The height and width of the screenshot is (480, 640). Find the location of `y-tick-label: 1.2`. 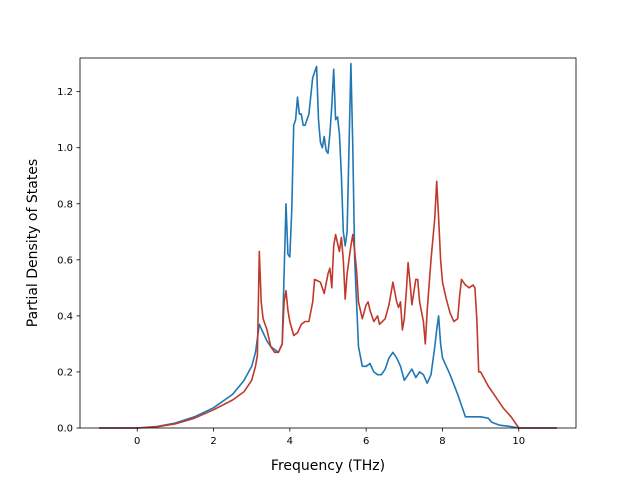

y-tick-label: 1.2 is located at coordinates (65, 92).